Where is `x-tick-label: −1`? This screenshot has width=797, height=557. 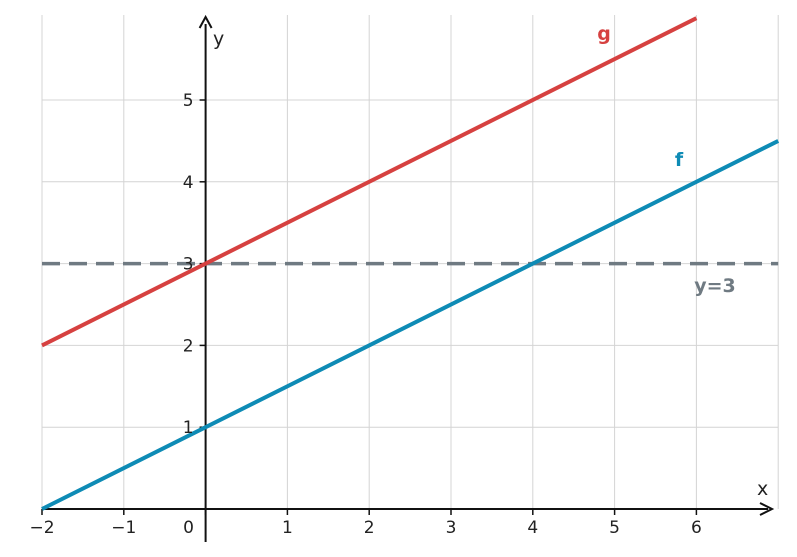 x-tick-label: −1 is located at coordinates (123, 528).